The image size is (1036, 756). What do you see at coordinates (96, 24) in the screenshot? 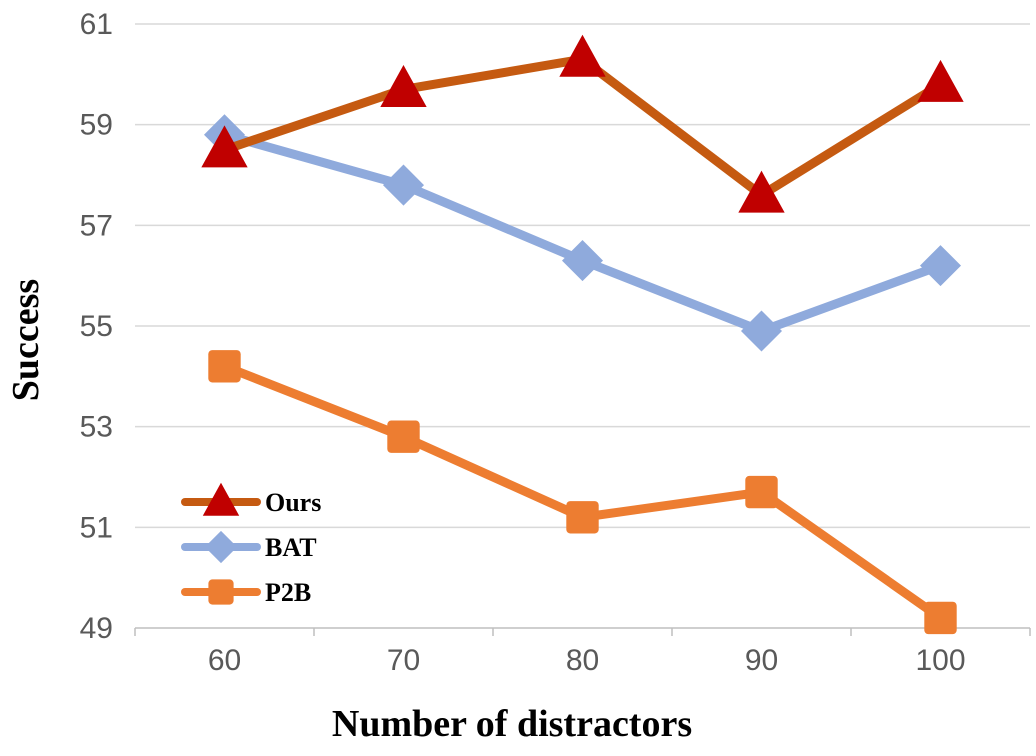
I see `y-tick-label: 61` at bounding box center [96, 24].